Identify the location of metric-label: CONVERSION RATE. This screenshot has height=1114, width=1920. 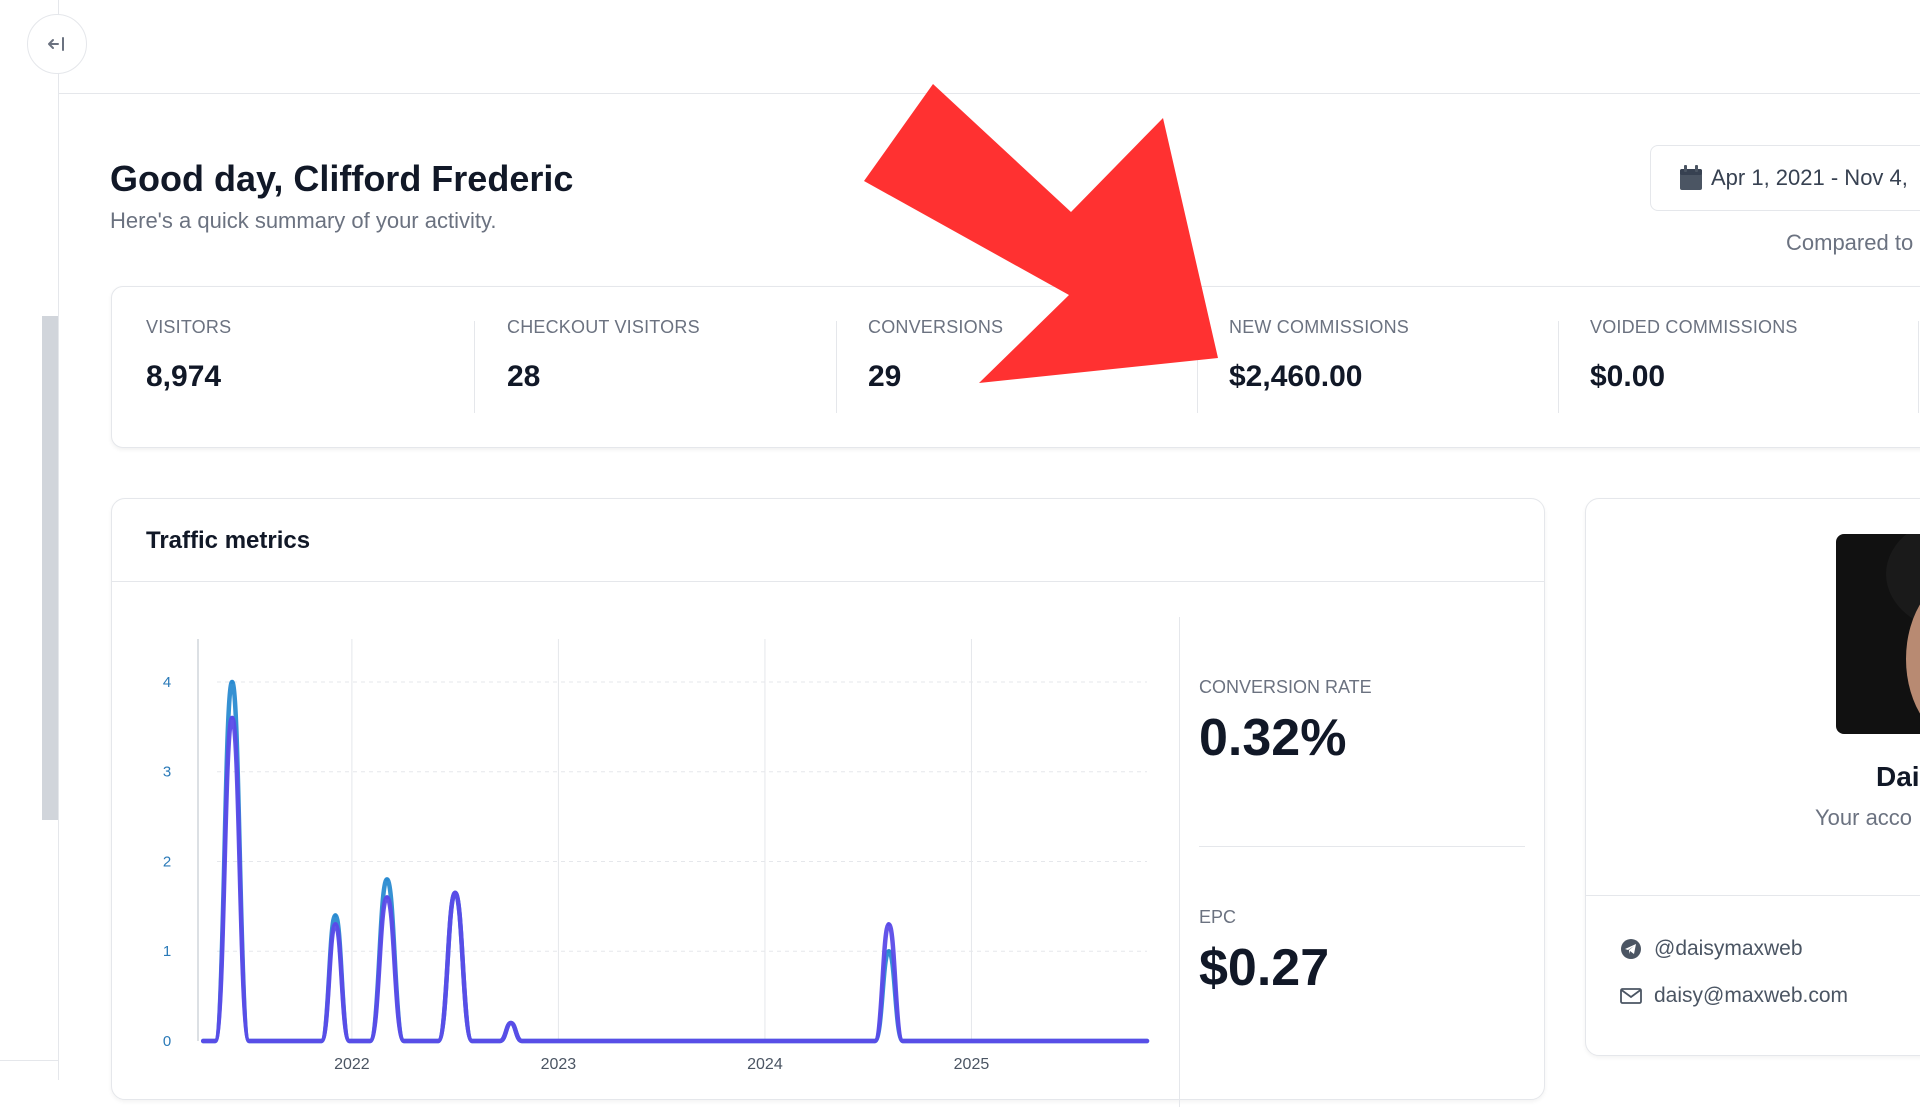
(1285, 687).